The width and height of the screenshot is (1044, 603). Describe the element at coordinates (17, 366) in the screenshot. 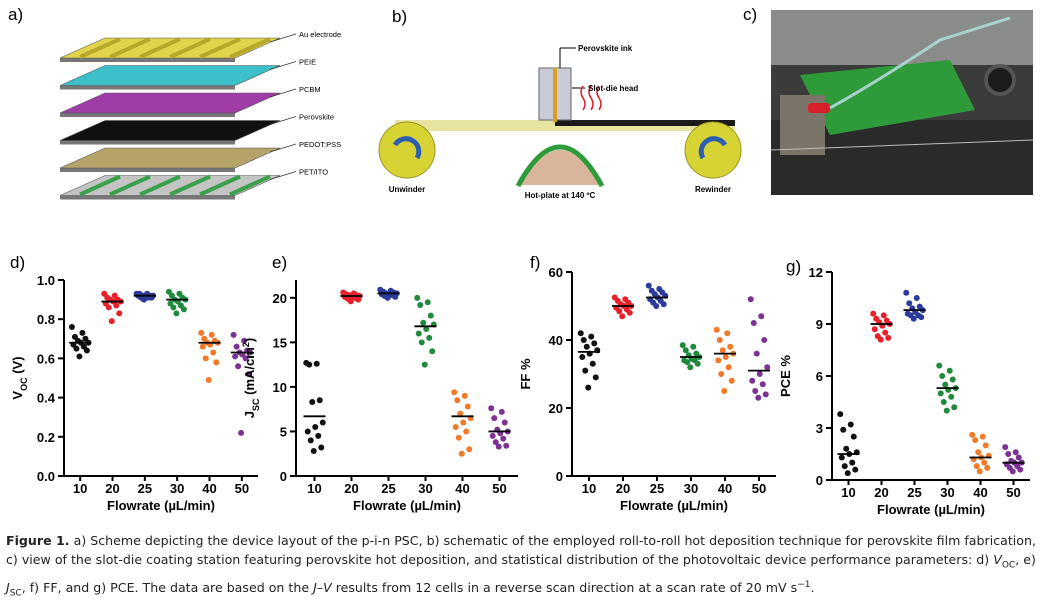

I see `y-axis-label-part: (V)` at that location.